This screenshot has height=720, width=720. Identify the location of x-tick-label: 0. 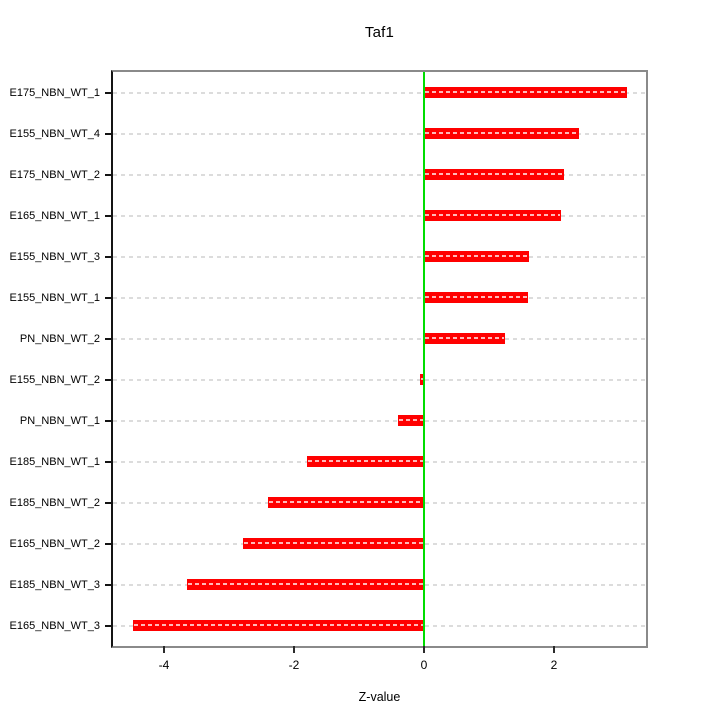
(424, 665).